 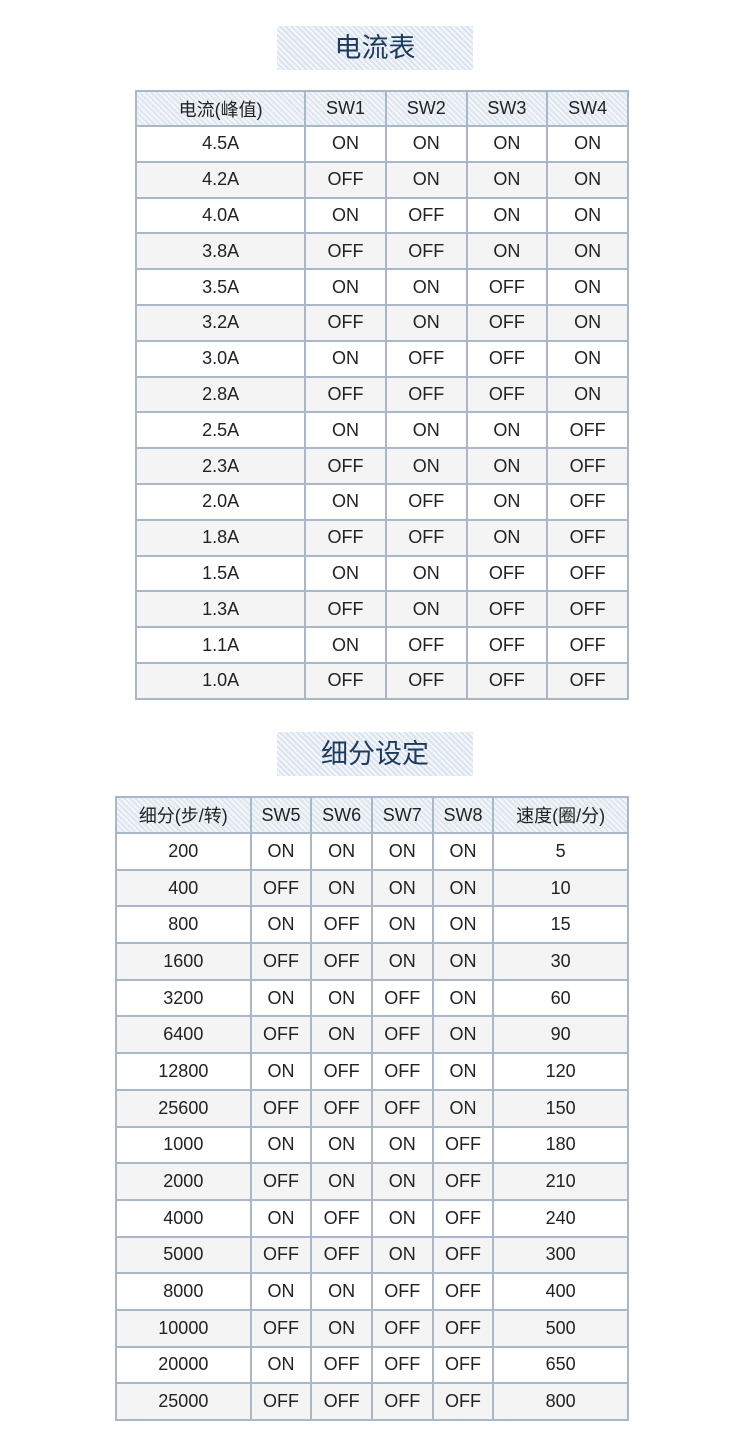 I want to click on table-row: 3.5A ON ON OFF ON, so click(x=381, y=287).